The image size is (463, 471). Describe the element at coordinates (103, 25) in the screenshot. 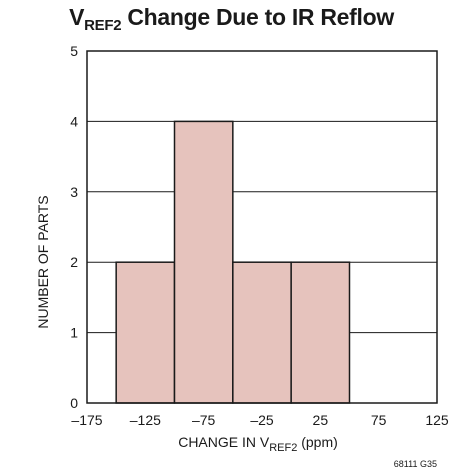

I see `title-subscript: REF2` at that location.